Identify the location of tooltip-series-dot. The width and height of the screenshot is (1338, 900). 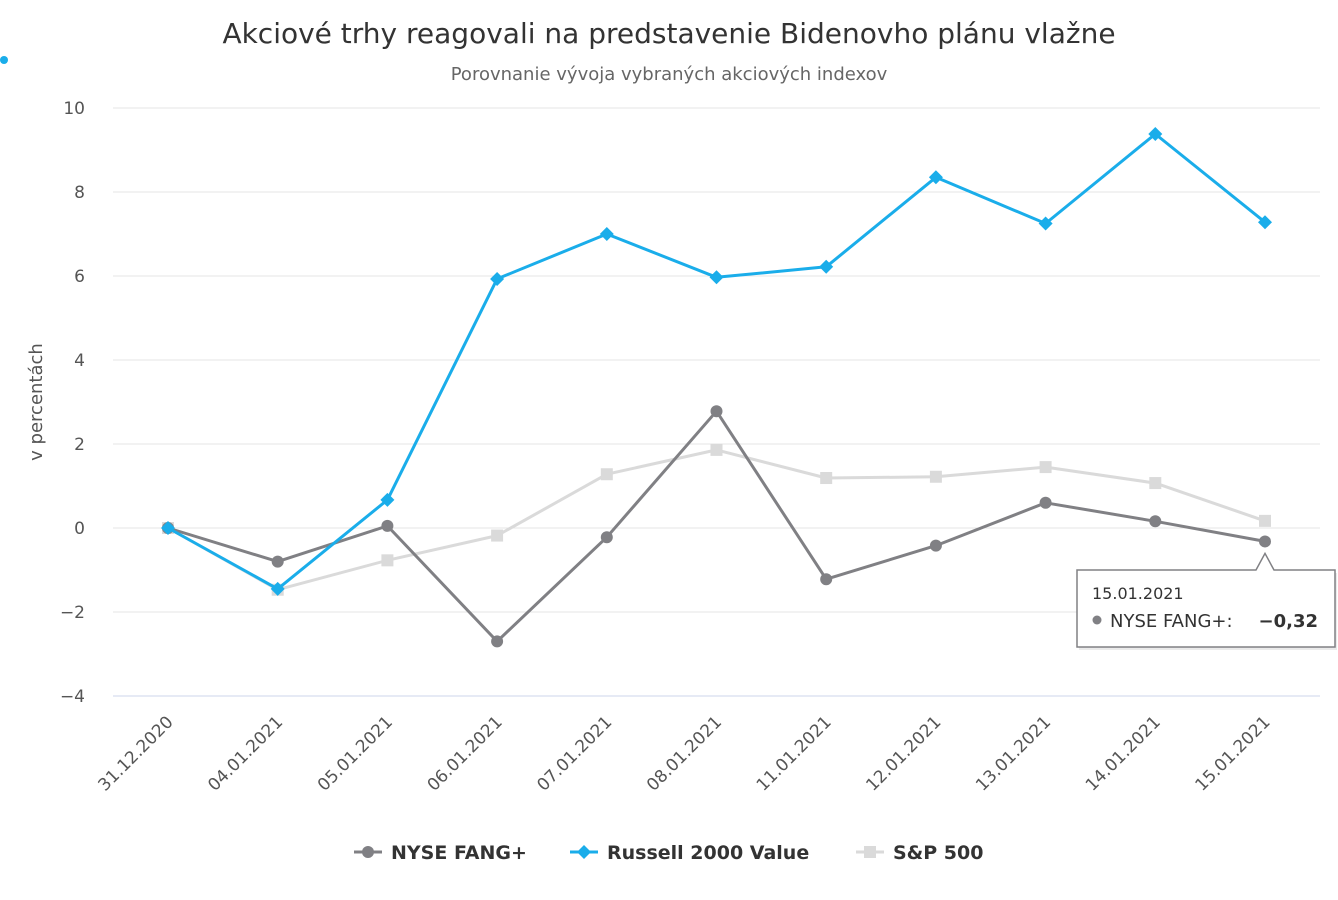
(1097, 620).